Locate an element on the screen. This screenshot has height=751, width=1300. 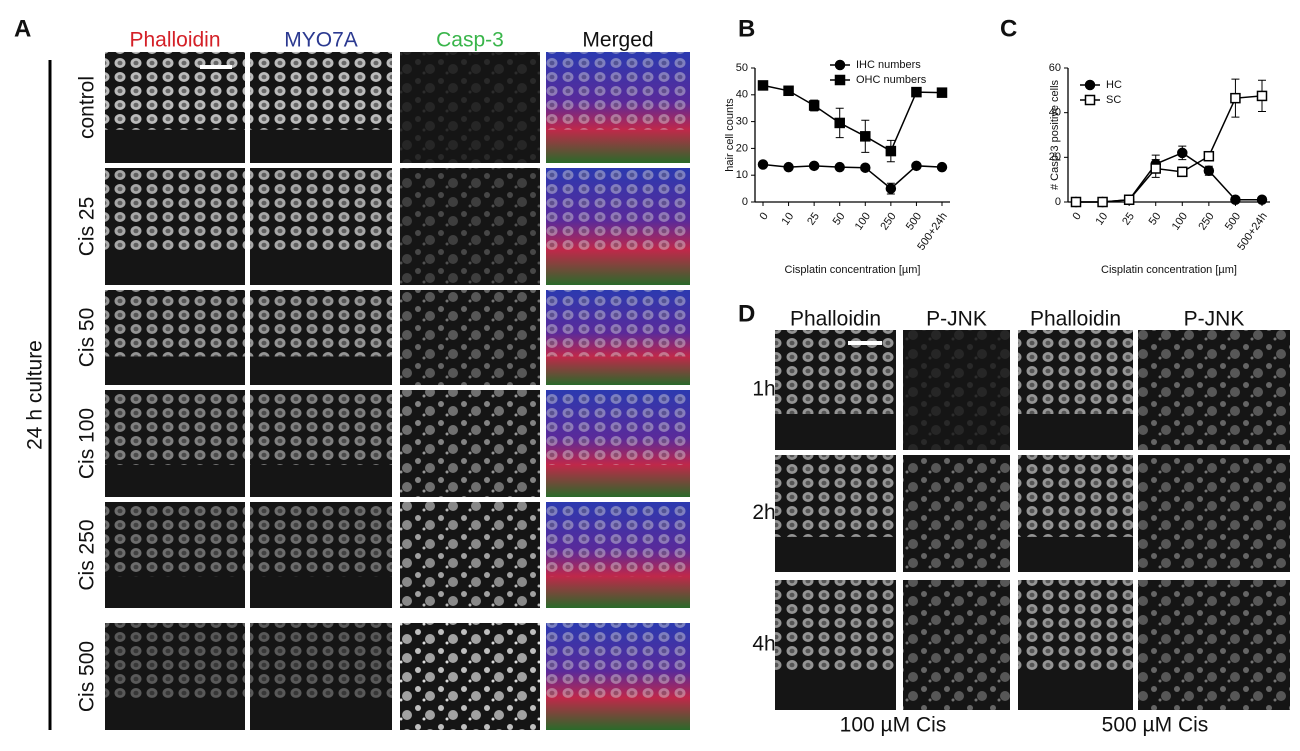
y-tick-label: 50 is located at coordinates (742, 68).